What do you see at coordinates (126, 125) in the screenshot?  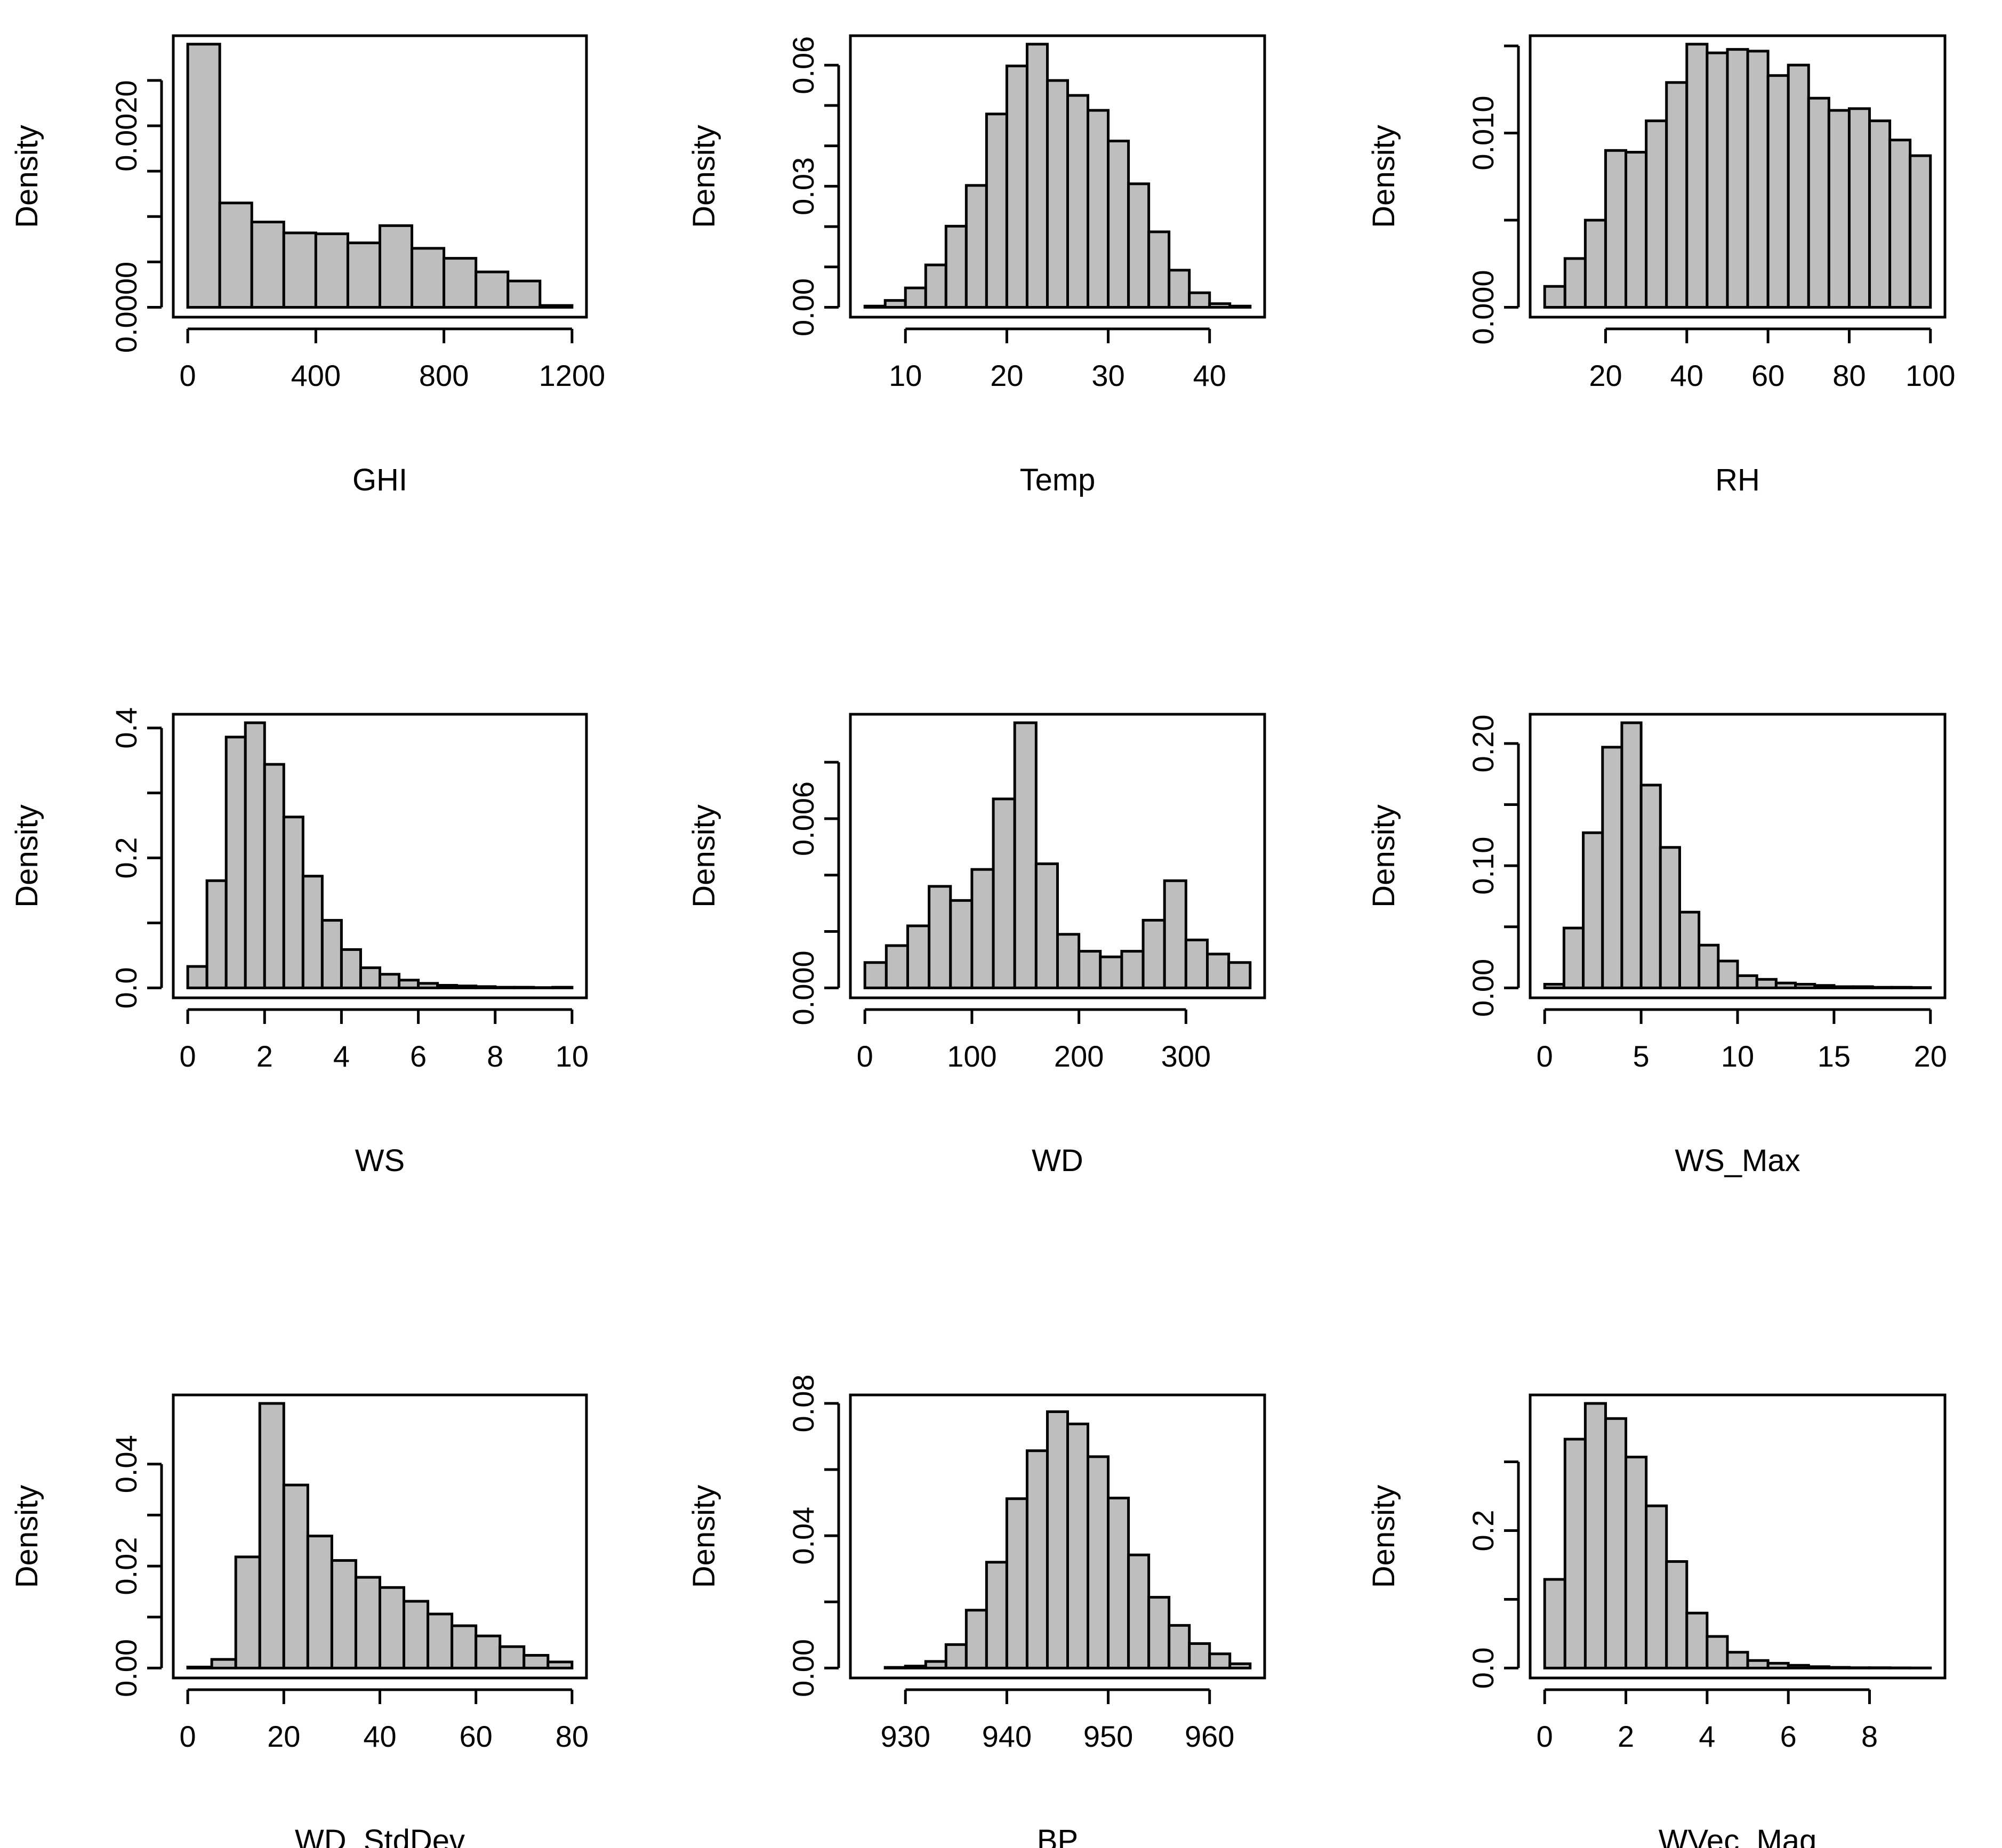 I see `y-tick-label: 0.0020` at bounding box center [126, 125].